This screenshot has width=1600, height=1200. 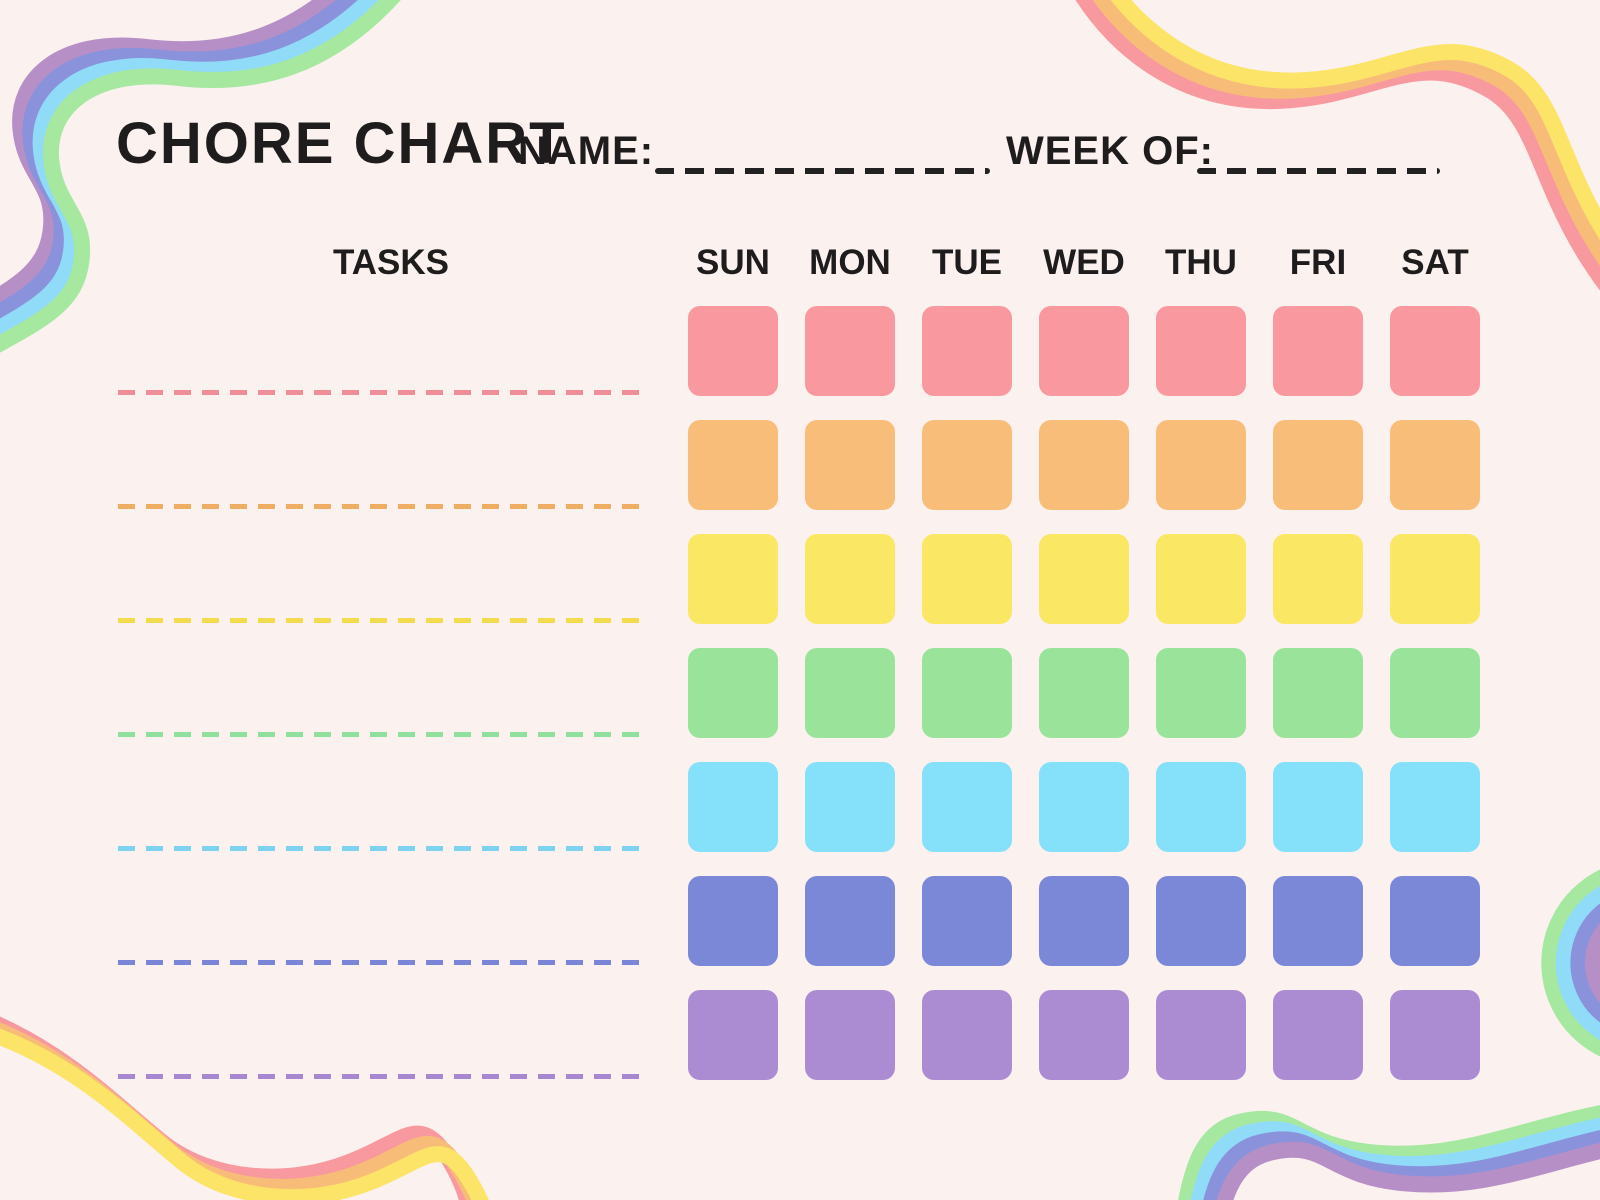 What do you see at coordinates (850, 1035) in the screenshot?
I see `chore-cell-row7-mon` at bounding box center [850, 1035].